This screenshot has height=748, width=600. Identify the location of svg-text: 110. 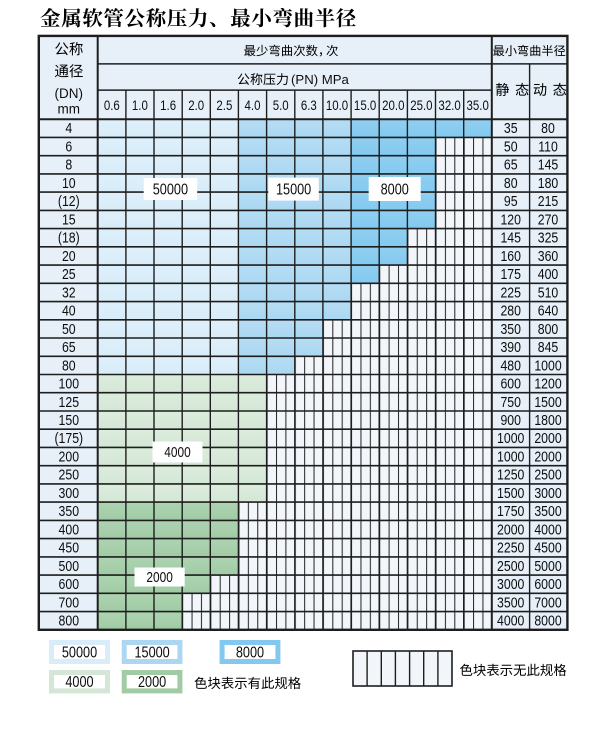
(548, 146).